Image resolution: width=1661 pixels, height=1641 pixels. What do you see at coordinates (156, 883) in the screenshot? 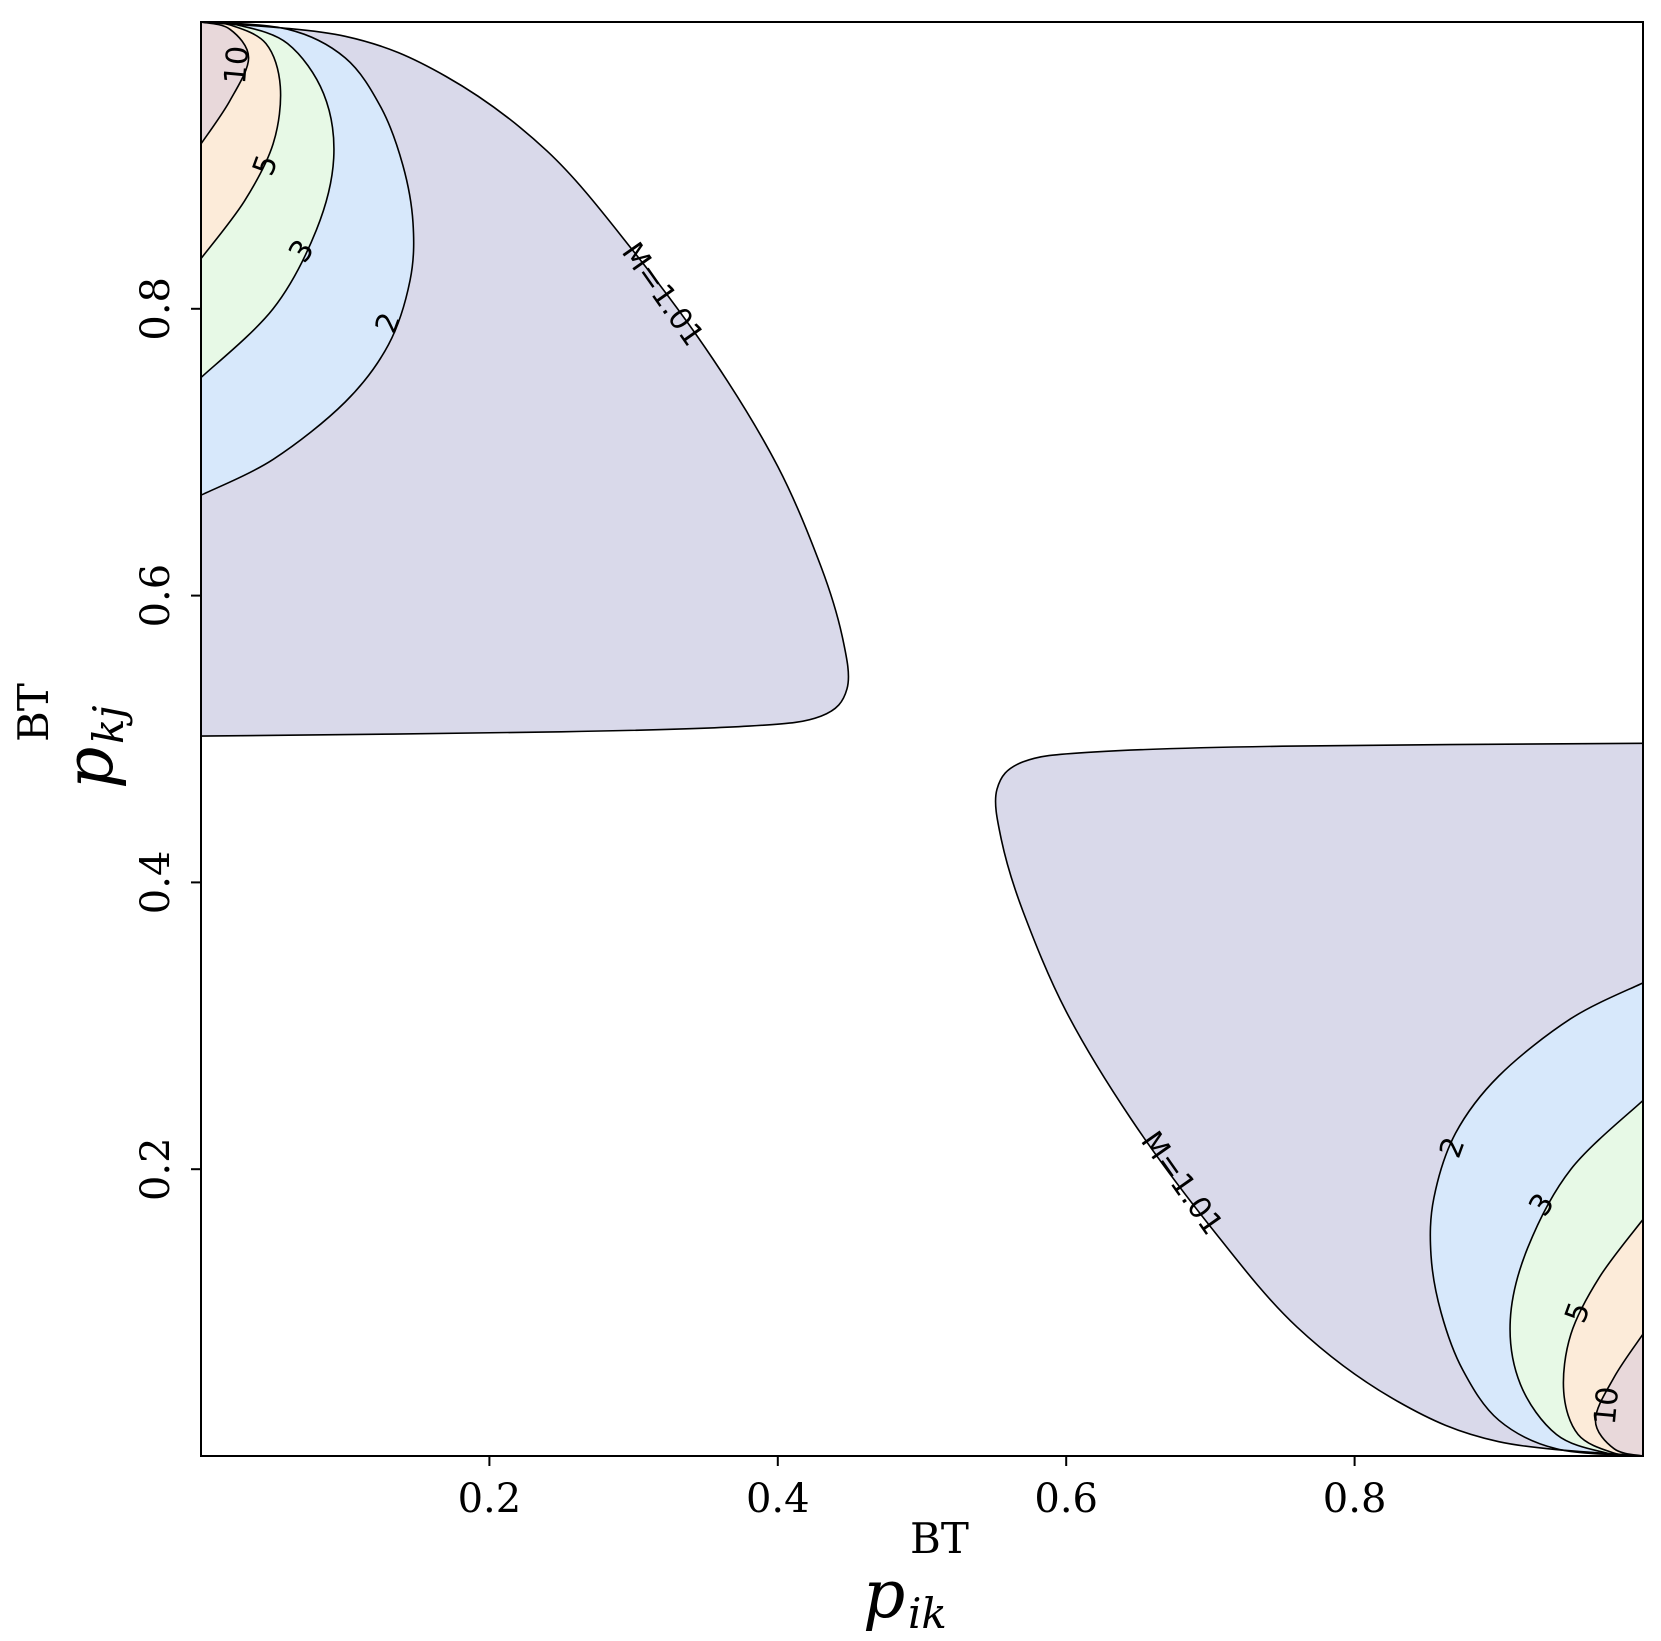
I see `y-tick-label: 0.4` at bounding box center [156, 883].